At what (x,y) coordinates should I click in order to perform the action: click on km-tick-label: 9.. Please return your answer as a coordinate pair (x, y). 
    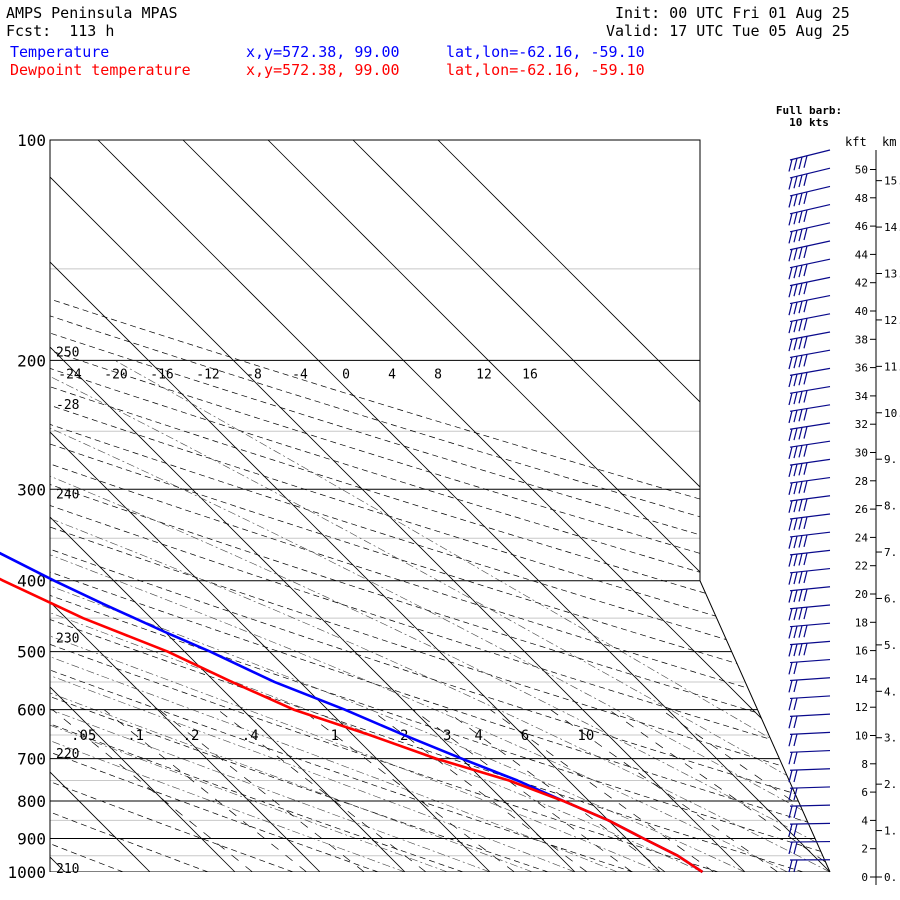
    Looking at the image, I should click on (890, 459).